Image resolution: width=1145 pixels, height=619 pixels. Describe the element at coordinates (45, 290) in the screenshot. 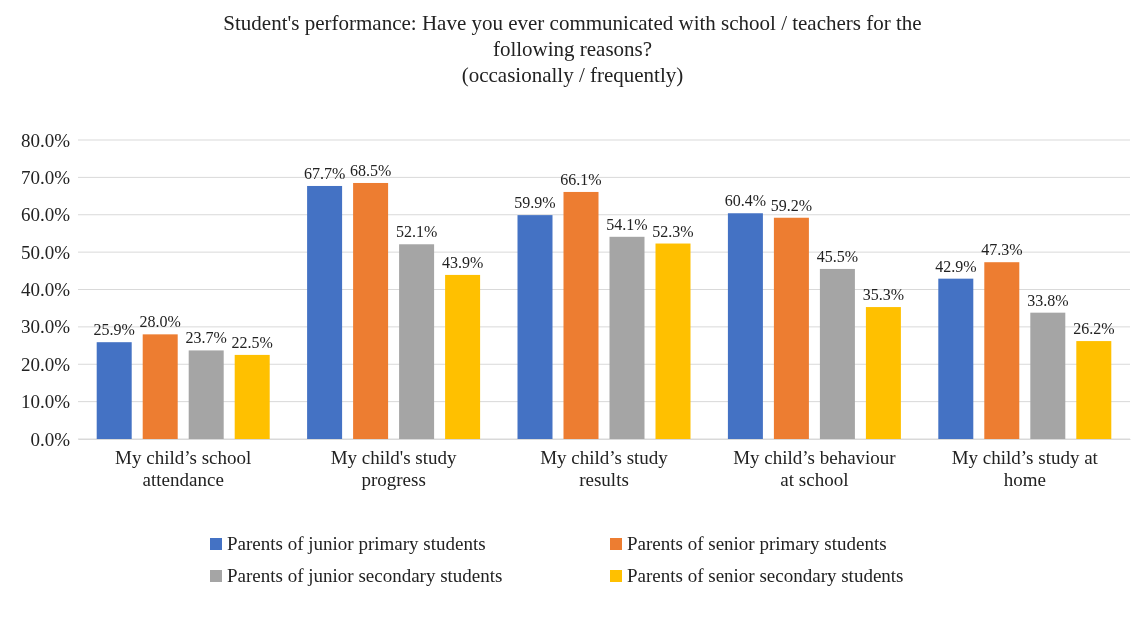

I see `y-tick-label: 40.0%` at that location.